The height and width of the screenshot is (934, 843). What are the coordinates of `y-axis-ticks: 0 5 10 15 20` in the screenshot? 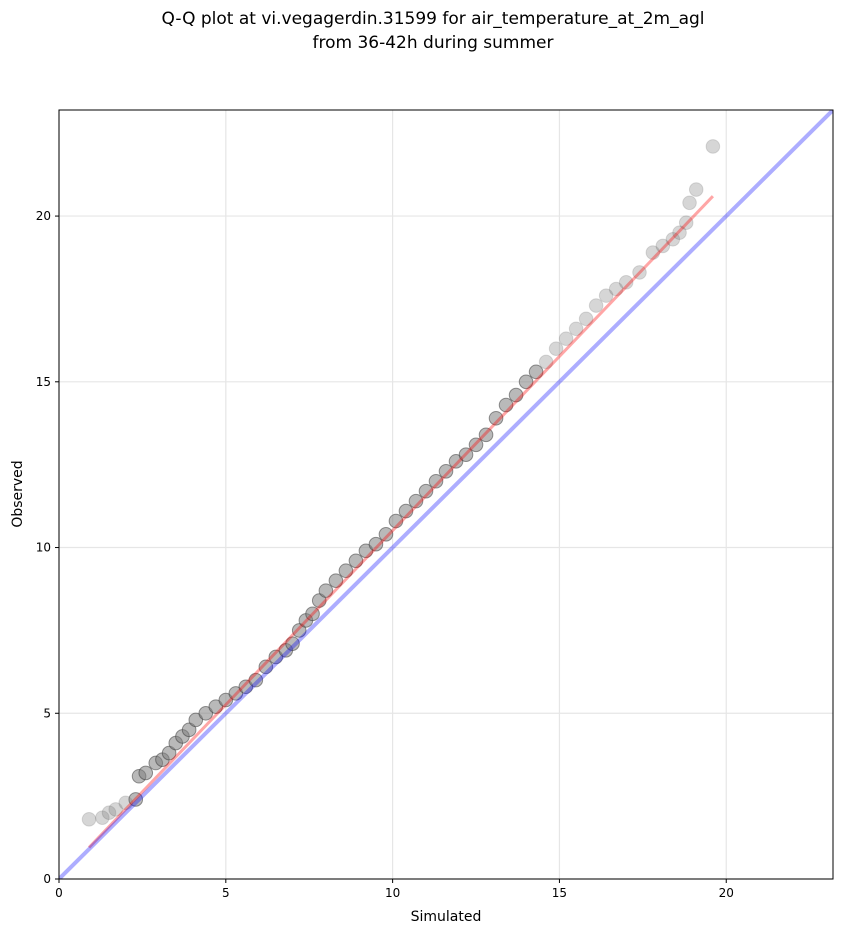 It's located at (47, 547).